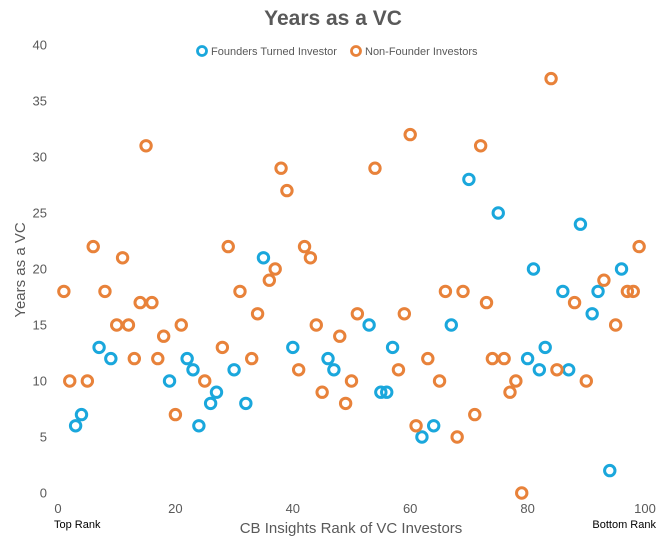 This screenshot has height=550, width=660. I want to click on x-tick-label: 40, so click(293, 508).